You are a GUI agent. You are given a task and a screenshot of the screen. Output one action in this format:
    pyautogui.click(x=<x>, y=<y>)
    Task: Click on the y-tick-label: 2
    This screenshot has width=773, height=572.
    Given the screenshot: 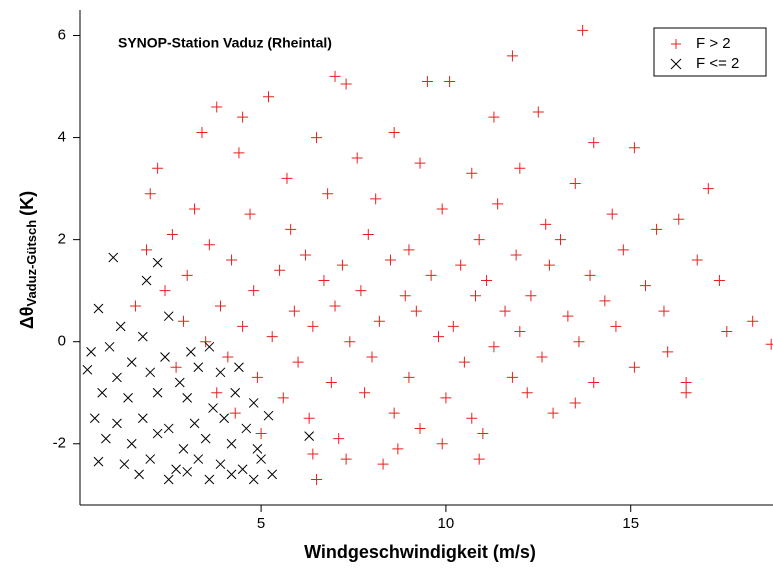 What is the action you would take?
    pyautogui.click(x=62, y=239)
    